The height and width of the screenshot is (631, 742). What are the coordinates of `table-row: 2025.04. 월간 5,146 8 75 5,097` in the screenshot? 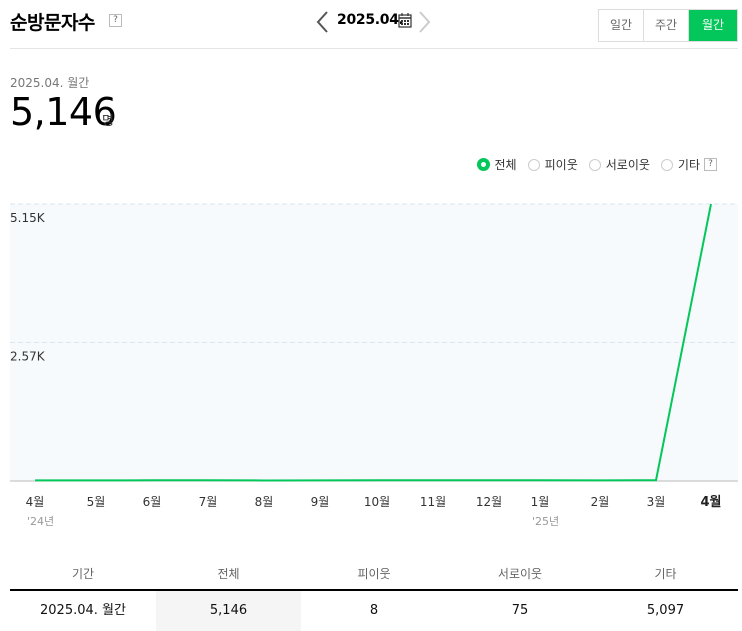 It's located at (374, 611).